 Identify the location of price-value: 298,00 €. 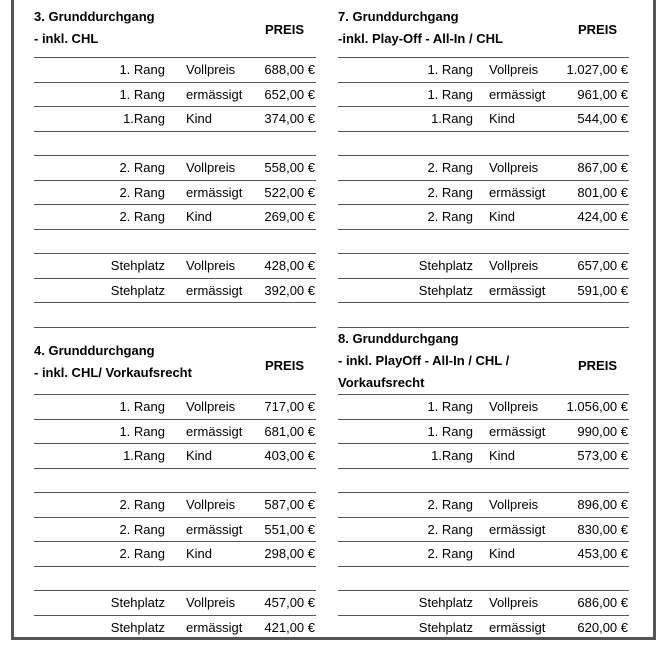
(289, 553).